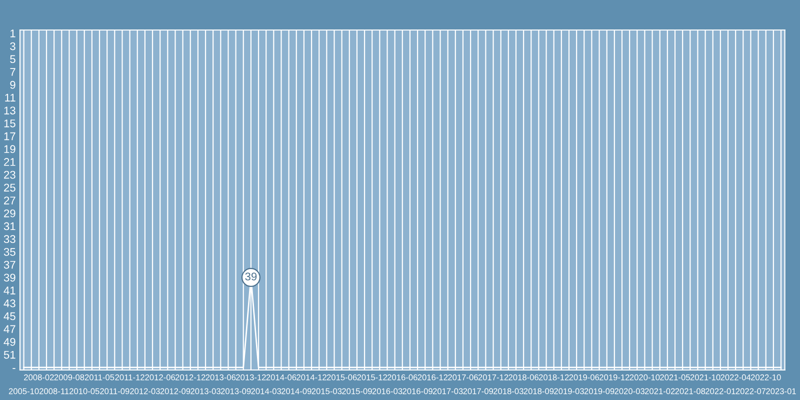 Image resolution: width=800 pixels, height=400 pixels. I want to click on y-tick-label: 49, so click(10, 342).